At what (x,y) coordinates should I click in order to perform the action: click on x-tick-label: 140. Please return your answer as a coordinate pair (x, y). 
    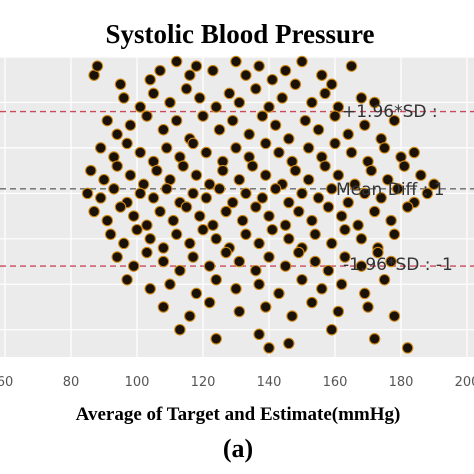
    Looking at the image, I should click on (269, 382).